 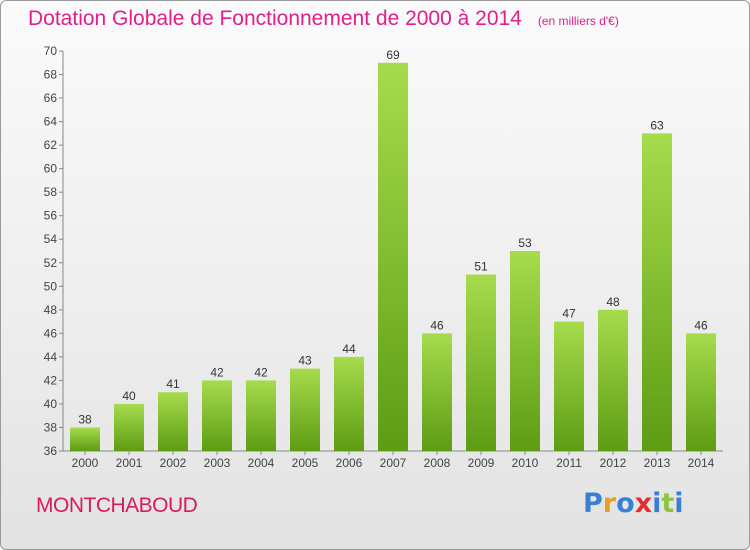 I want to click on data-label: 53, so click(x=525, y=243).